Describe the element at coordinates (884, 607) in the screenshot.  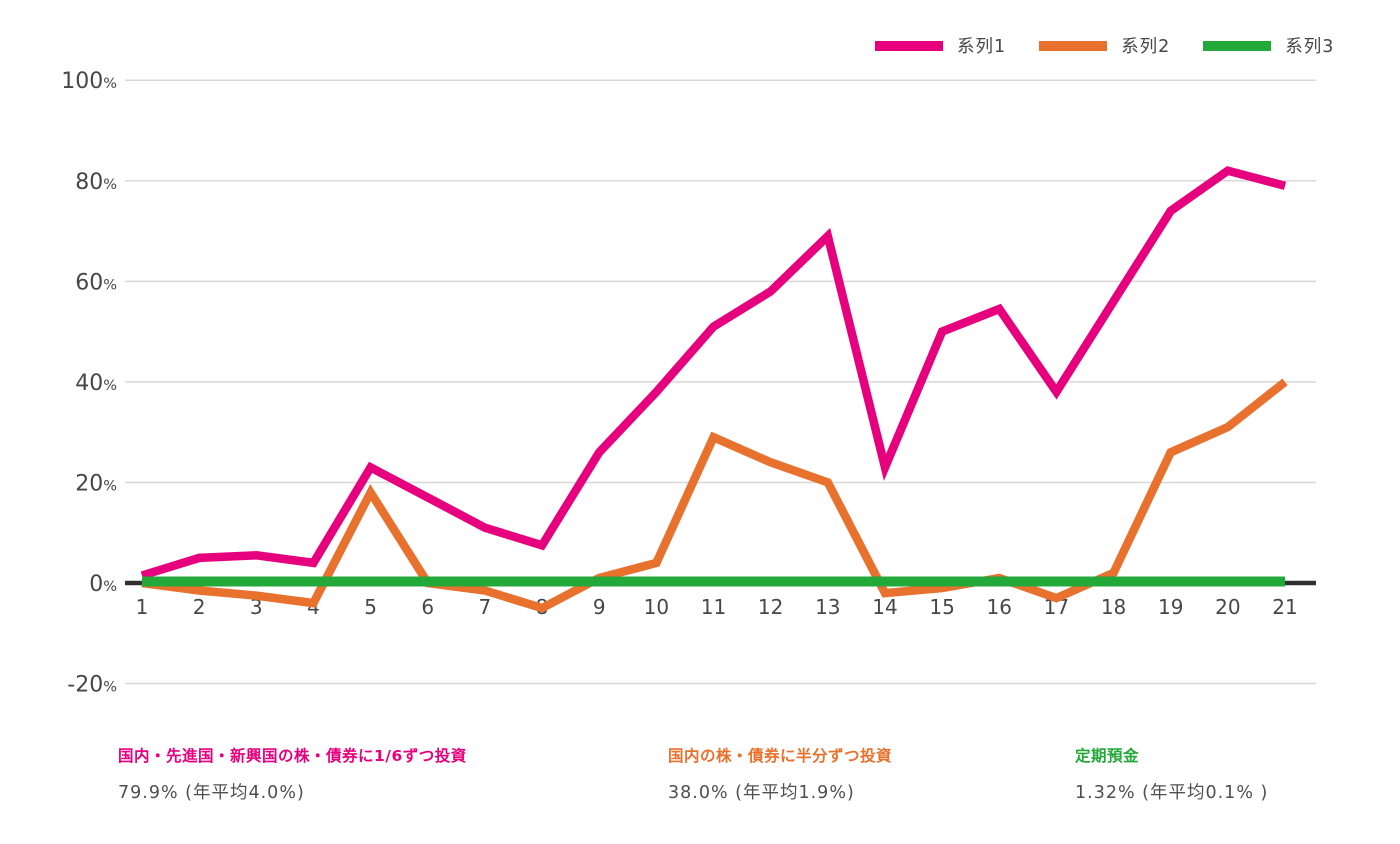
I see `x-tick-label: 14` at that location.